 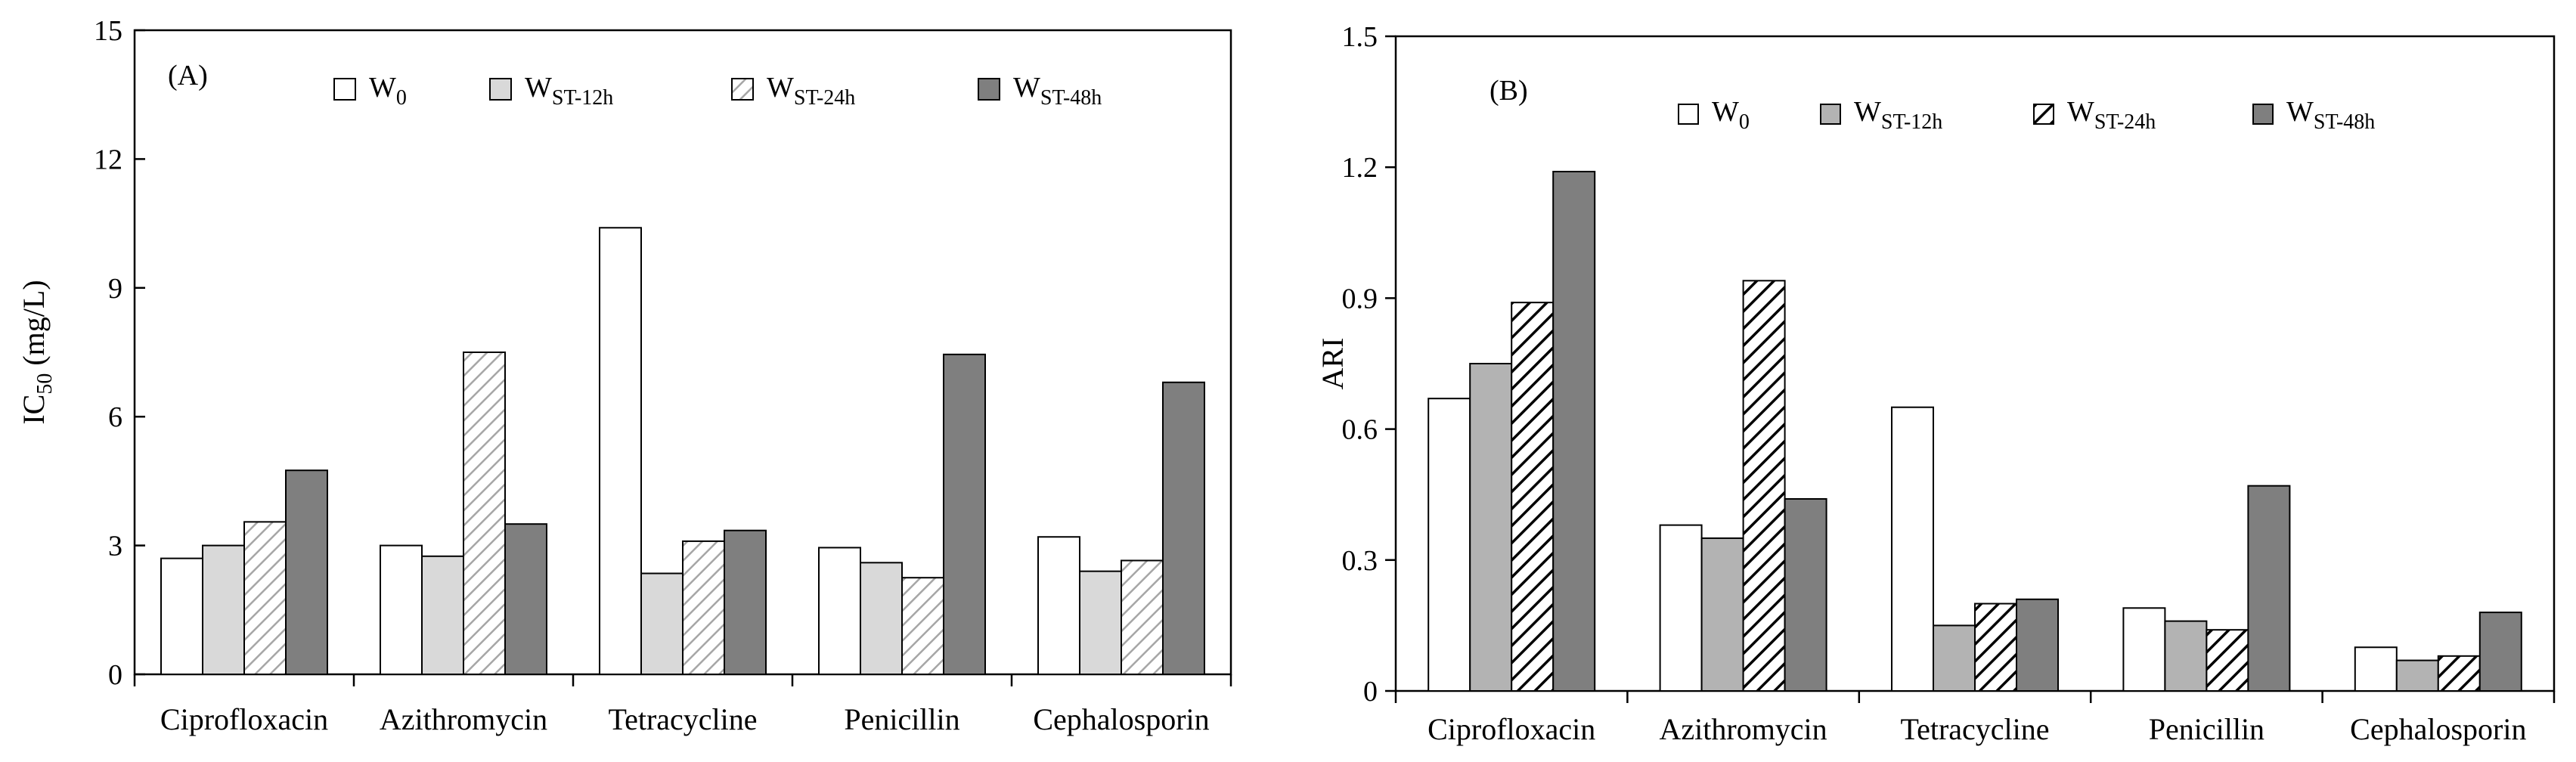 I want to click on y-tick-label: 0.9, so click(x=1360, y=298).